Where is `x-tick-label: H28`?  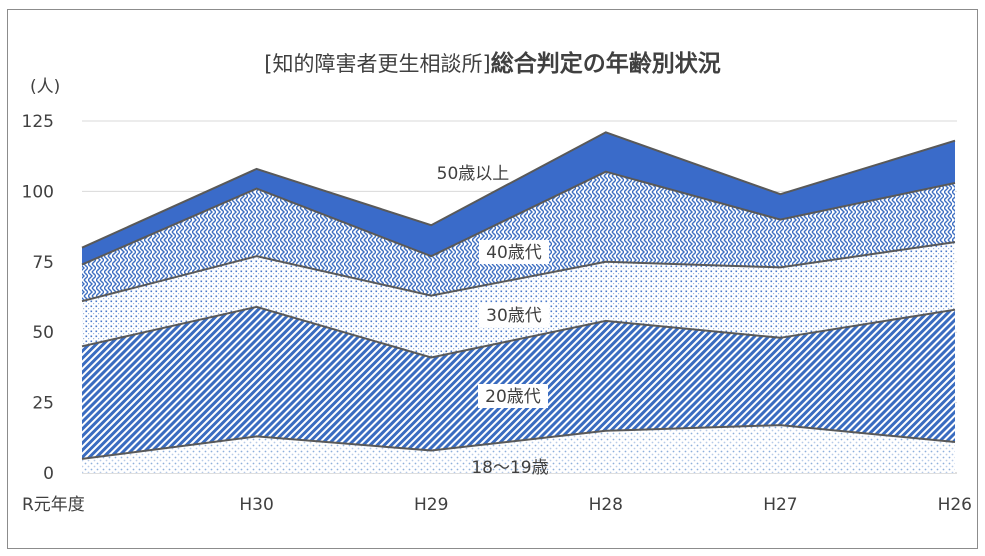 x-tick-label: H28 is located at coordinates (606, 505).